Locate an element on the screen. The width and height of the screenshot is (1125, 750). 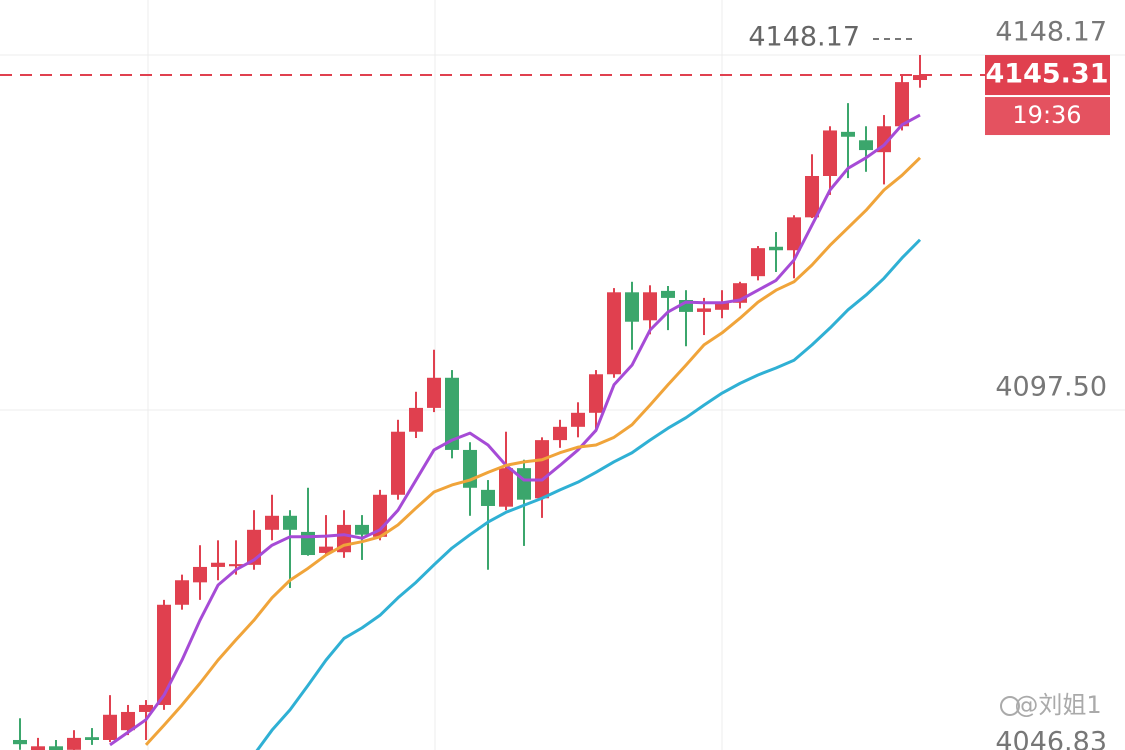
y-tick-label: 4097.50 is located at coordinates (1051, 386).